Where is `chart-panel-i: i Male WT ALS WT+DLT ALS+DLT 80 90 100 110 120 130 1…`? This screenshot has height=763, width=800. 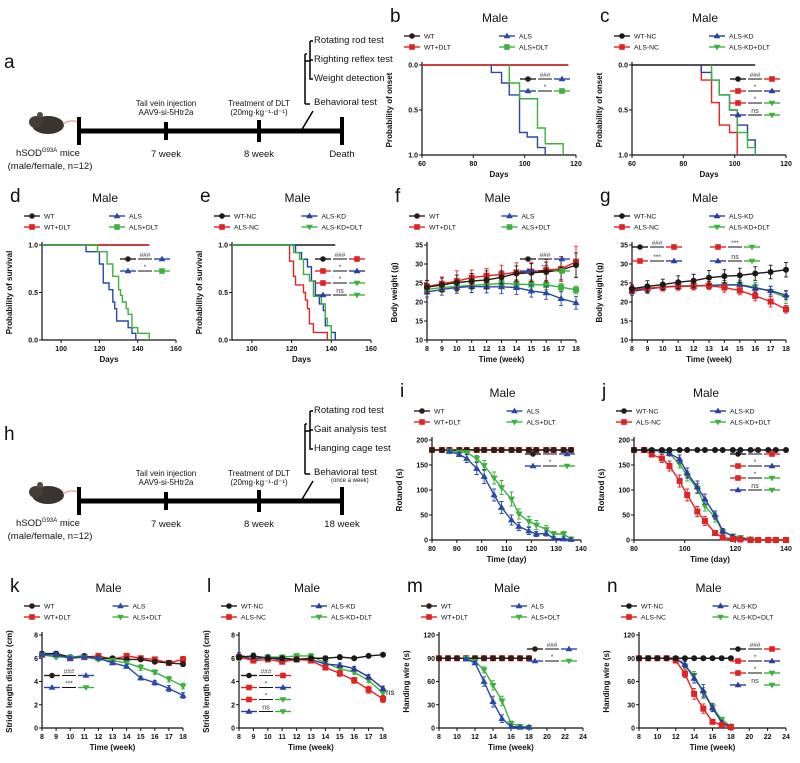
chart-panel-i: i Male WT ALS WT+DLT ALS+DLT 80 90 100 110 120 130 1… is located at coordinates (492, 472).